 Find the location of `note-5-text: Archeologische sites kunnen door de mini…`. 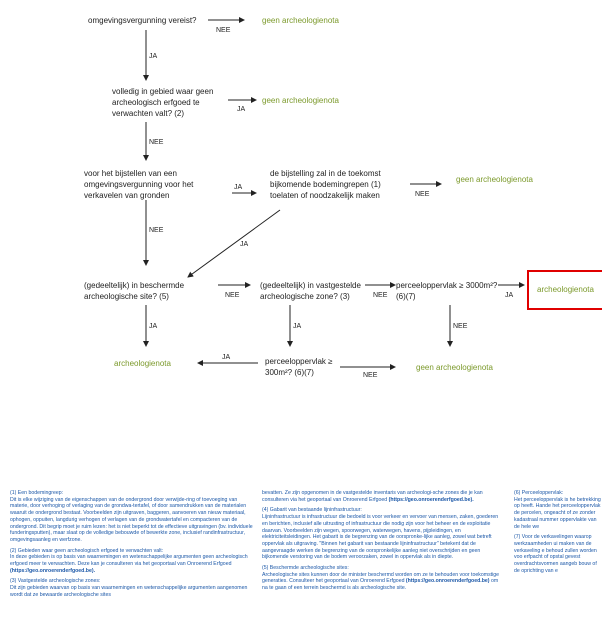

note-5-text: Archeologische sites kunnen door de mini… is located at coordinates (381, 578).